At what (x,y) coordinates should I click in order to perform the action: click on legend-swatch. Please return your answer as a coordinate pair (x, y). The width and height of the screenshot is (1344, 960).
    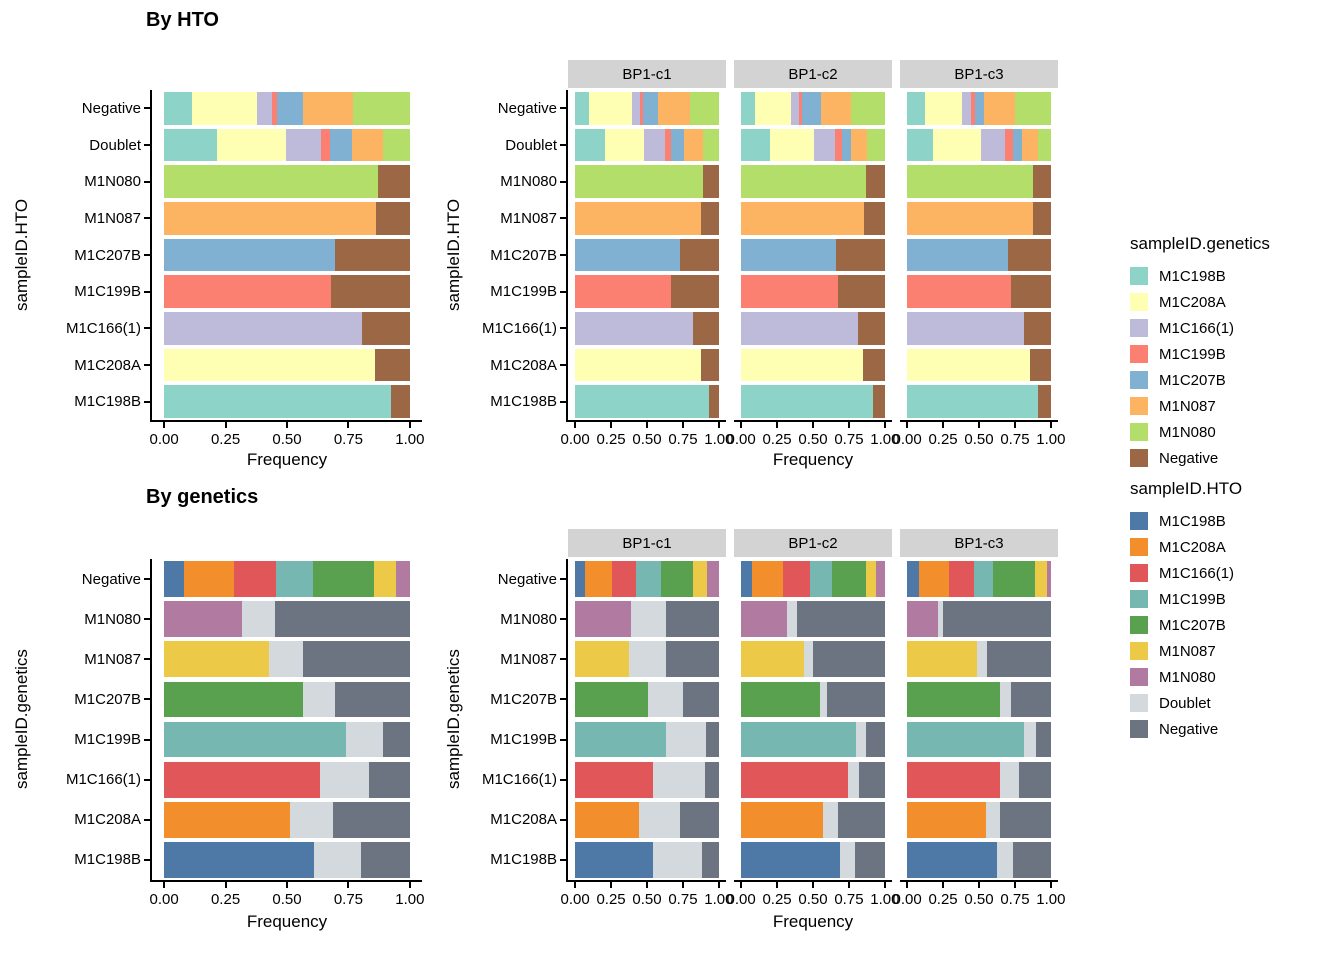
    Looking at the image, I should click on (1139, 380).